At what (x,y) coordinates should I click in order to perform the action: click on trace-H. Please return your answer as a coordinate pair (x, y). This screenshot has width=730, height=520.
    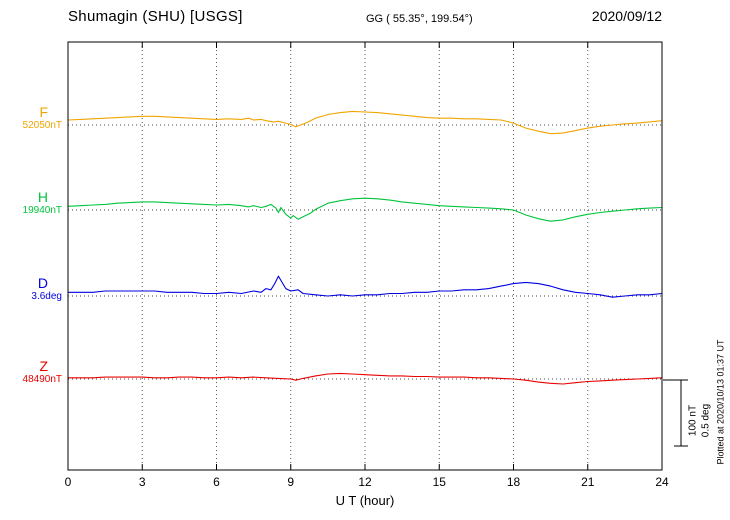
    Looking at the image, I should click on (365, 209).